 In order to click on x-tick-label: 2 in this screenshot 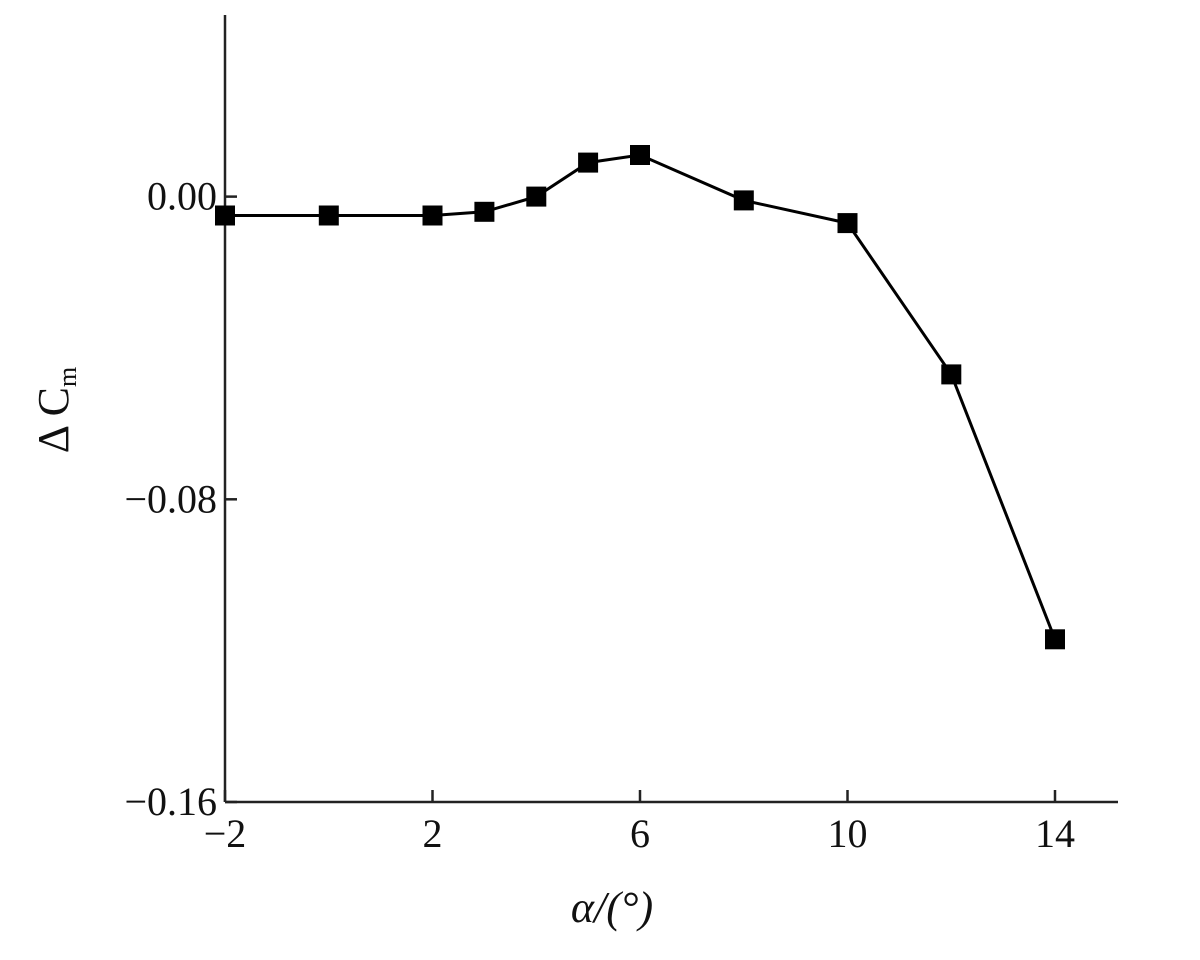, I will do `click(433, 833)`.